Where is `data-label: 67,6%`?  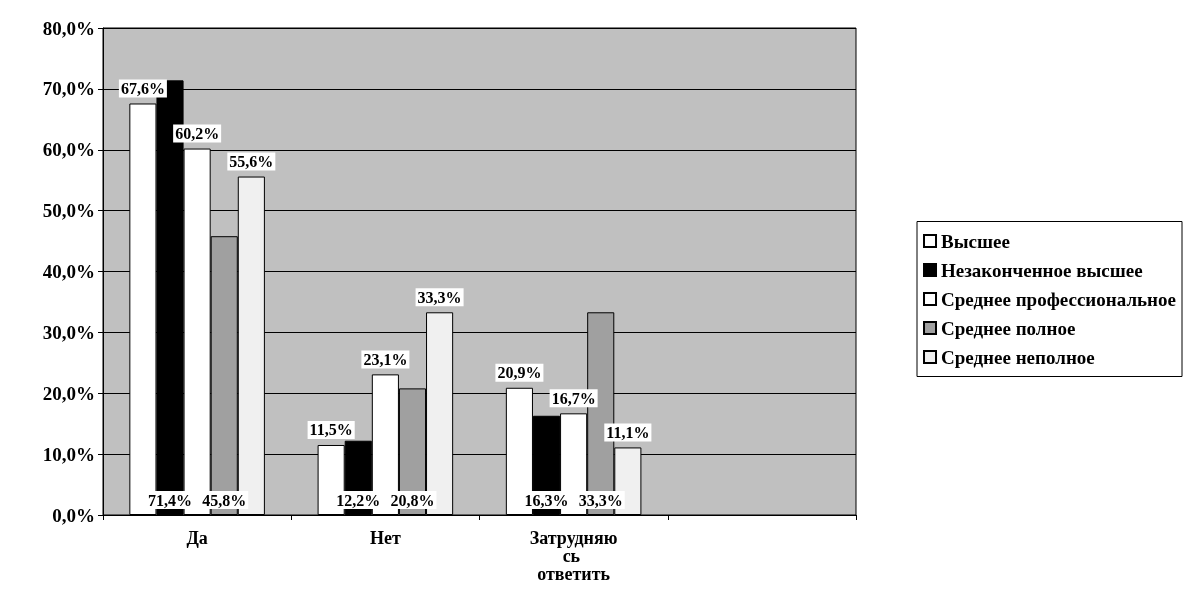
data-label: 67,6% is located at coordinates (142, 88).